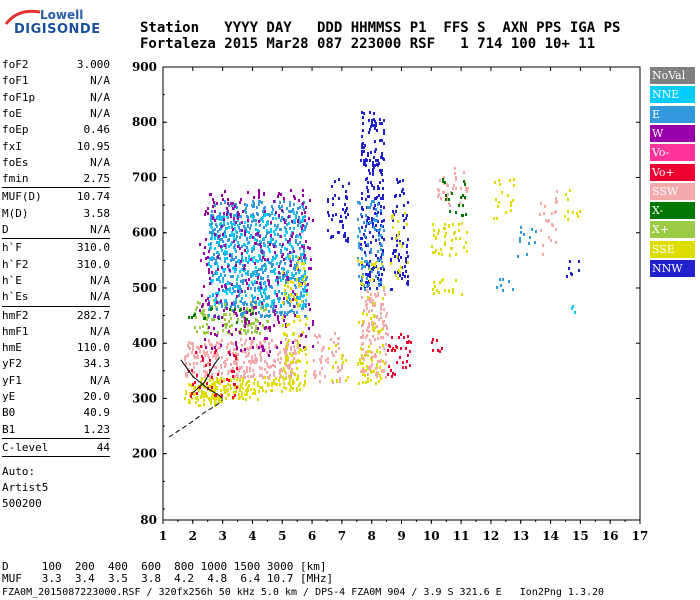 Image resolution: width=700 pixels, height=600 pixels. I want to click on param-value: N/A, so click(100, 280).